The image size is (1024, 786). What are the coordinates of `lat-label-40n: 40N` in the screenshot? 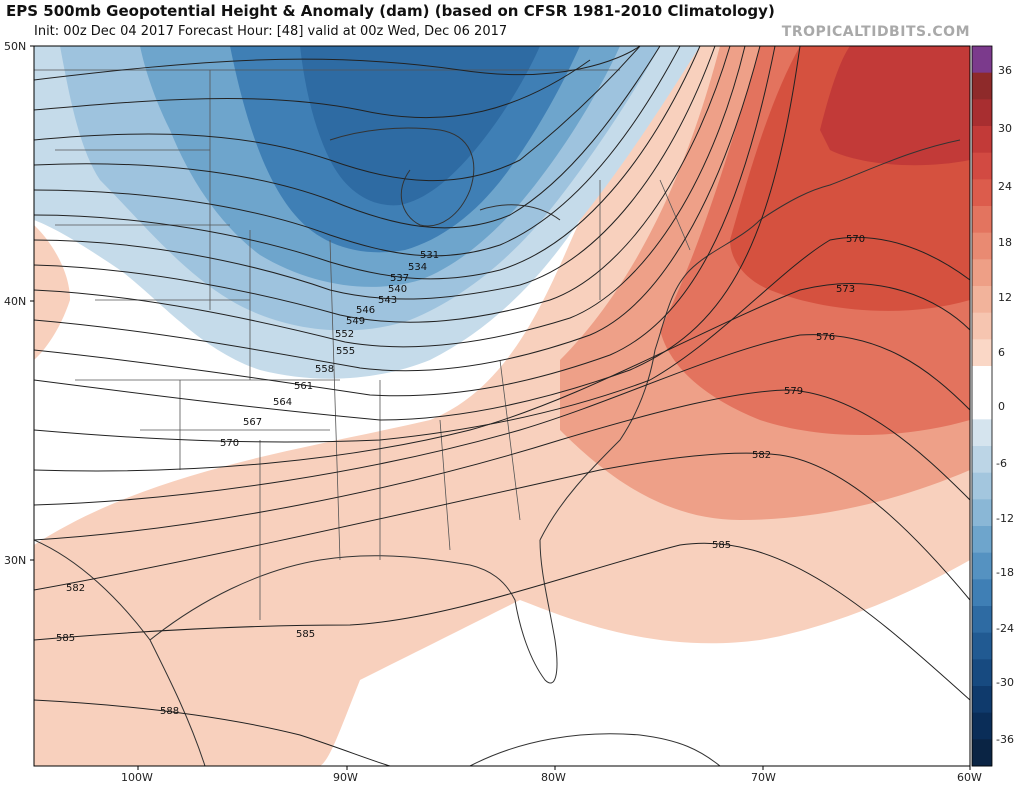 It's located at (15, 301).